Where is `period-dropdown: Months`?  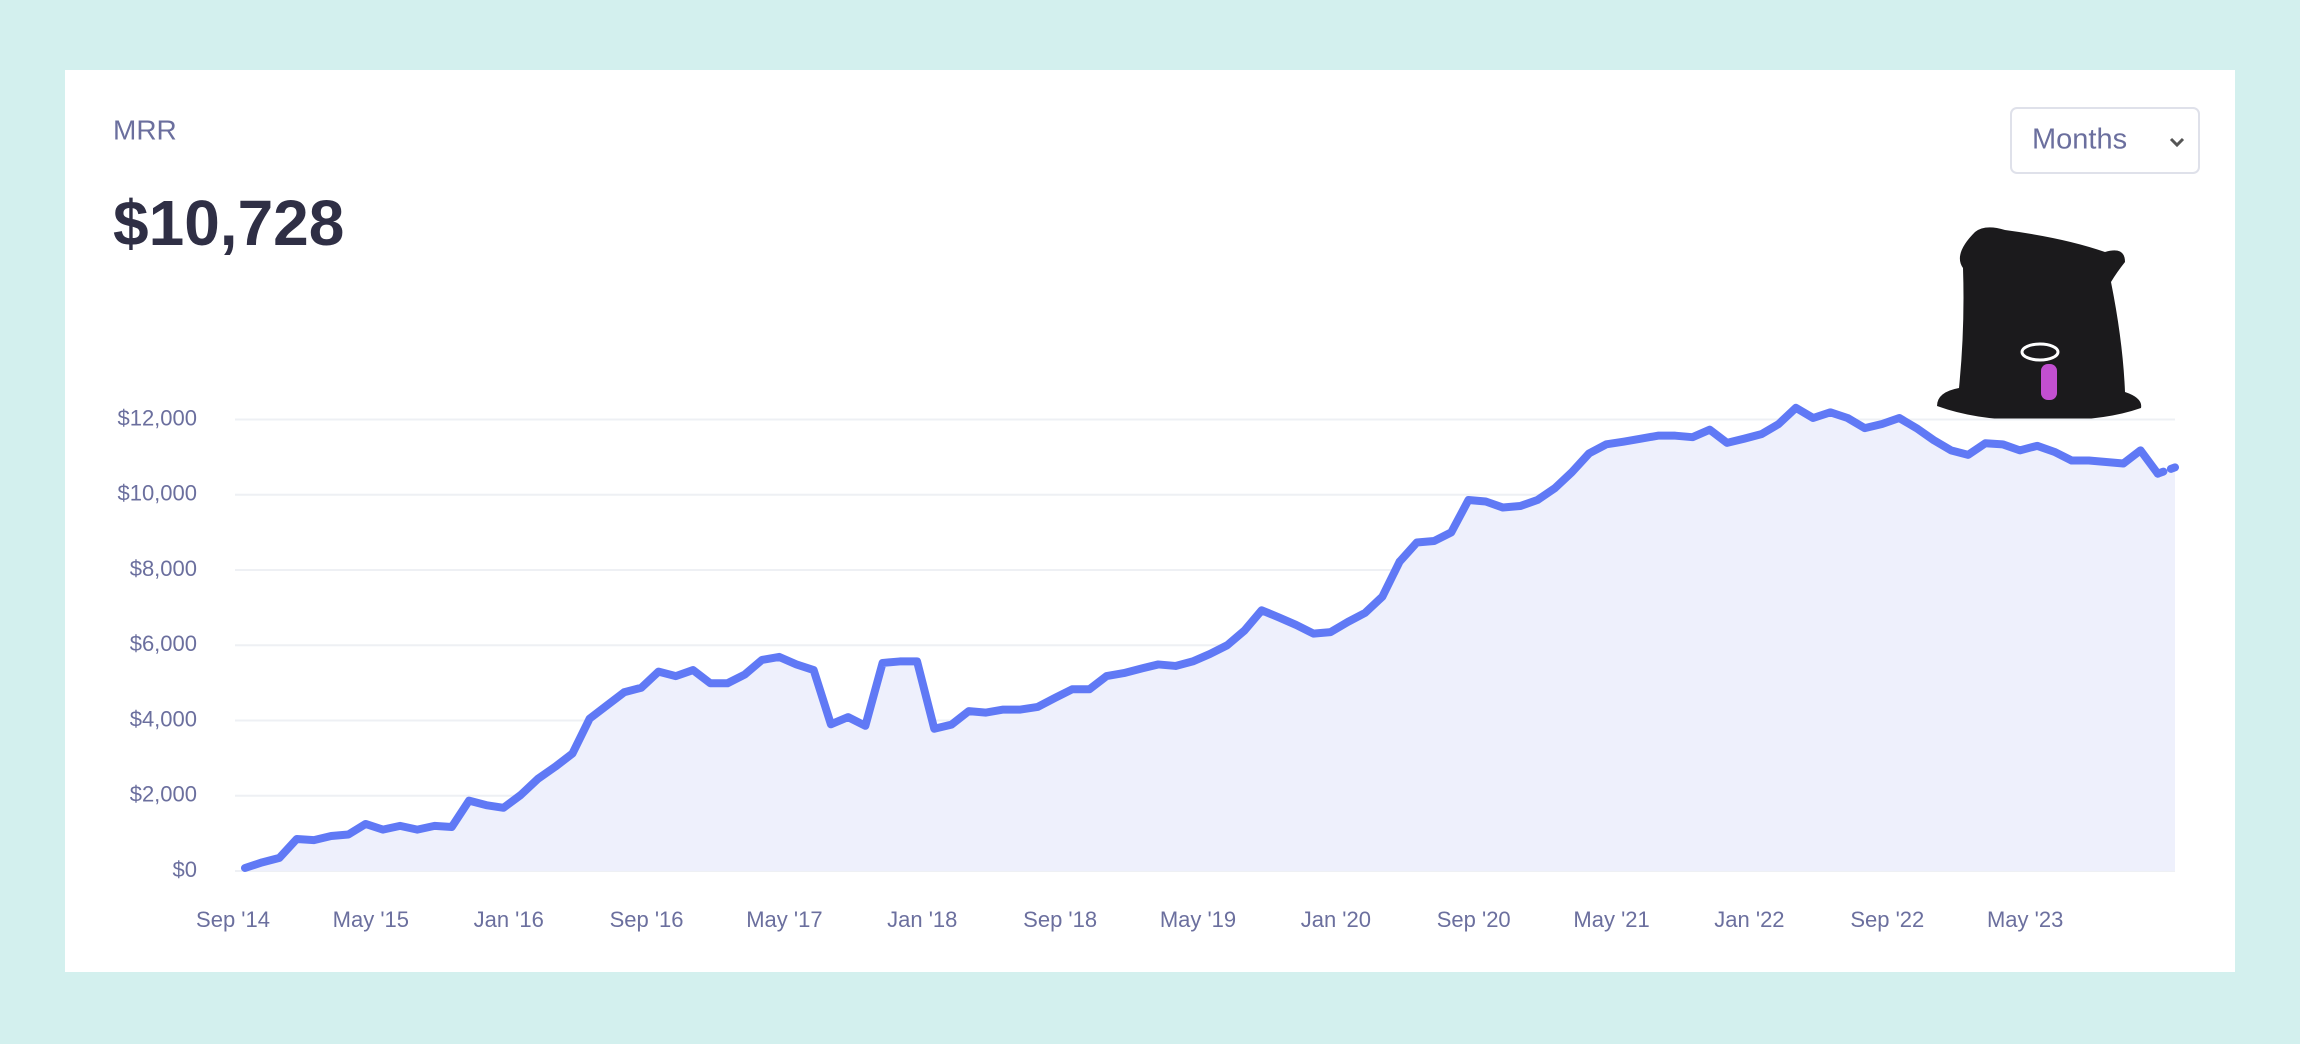 period-dropdown: Months is located at coordinates (2105, 140).